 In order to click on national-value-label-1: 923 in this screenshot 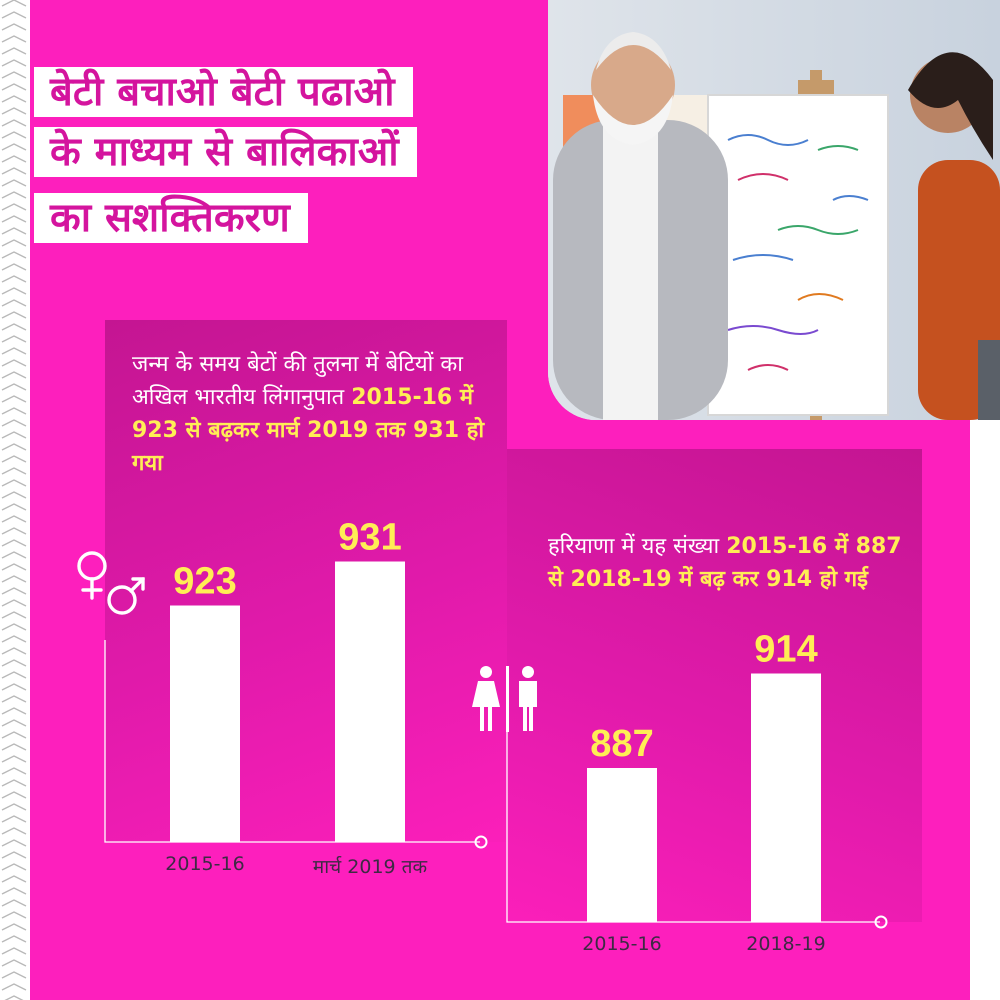, I will do `click(204, 582)`.